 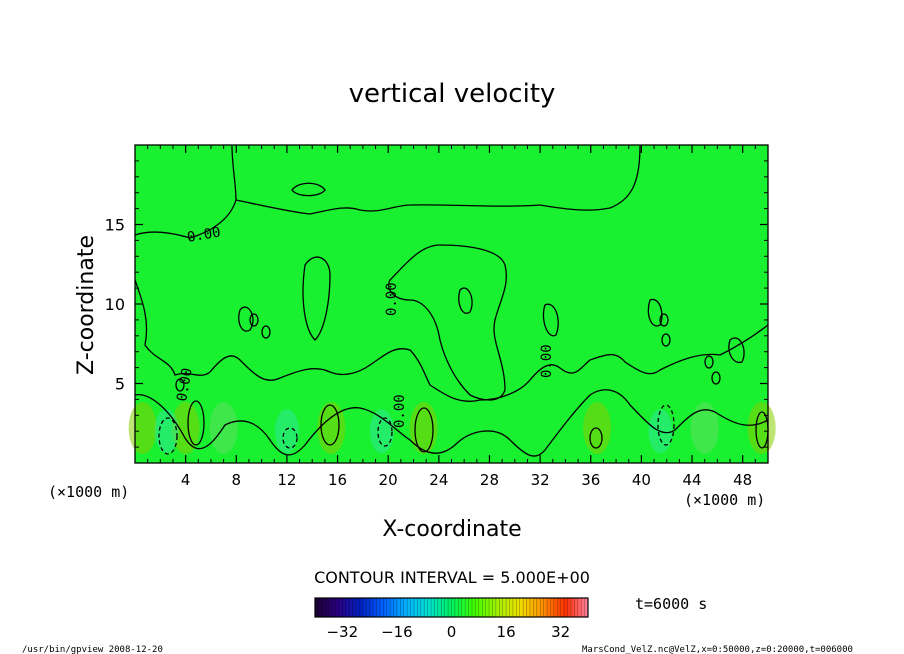 What do you see at coordinates (388, 480) in the screenshot?
I see `x-tick-label: 20` at bounding box center [388, 480].